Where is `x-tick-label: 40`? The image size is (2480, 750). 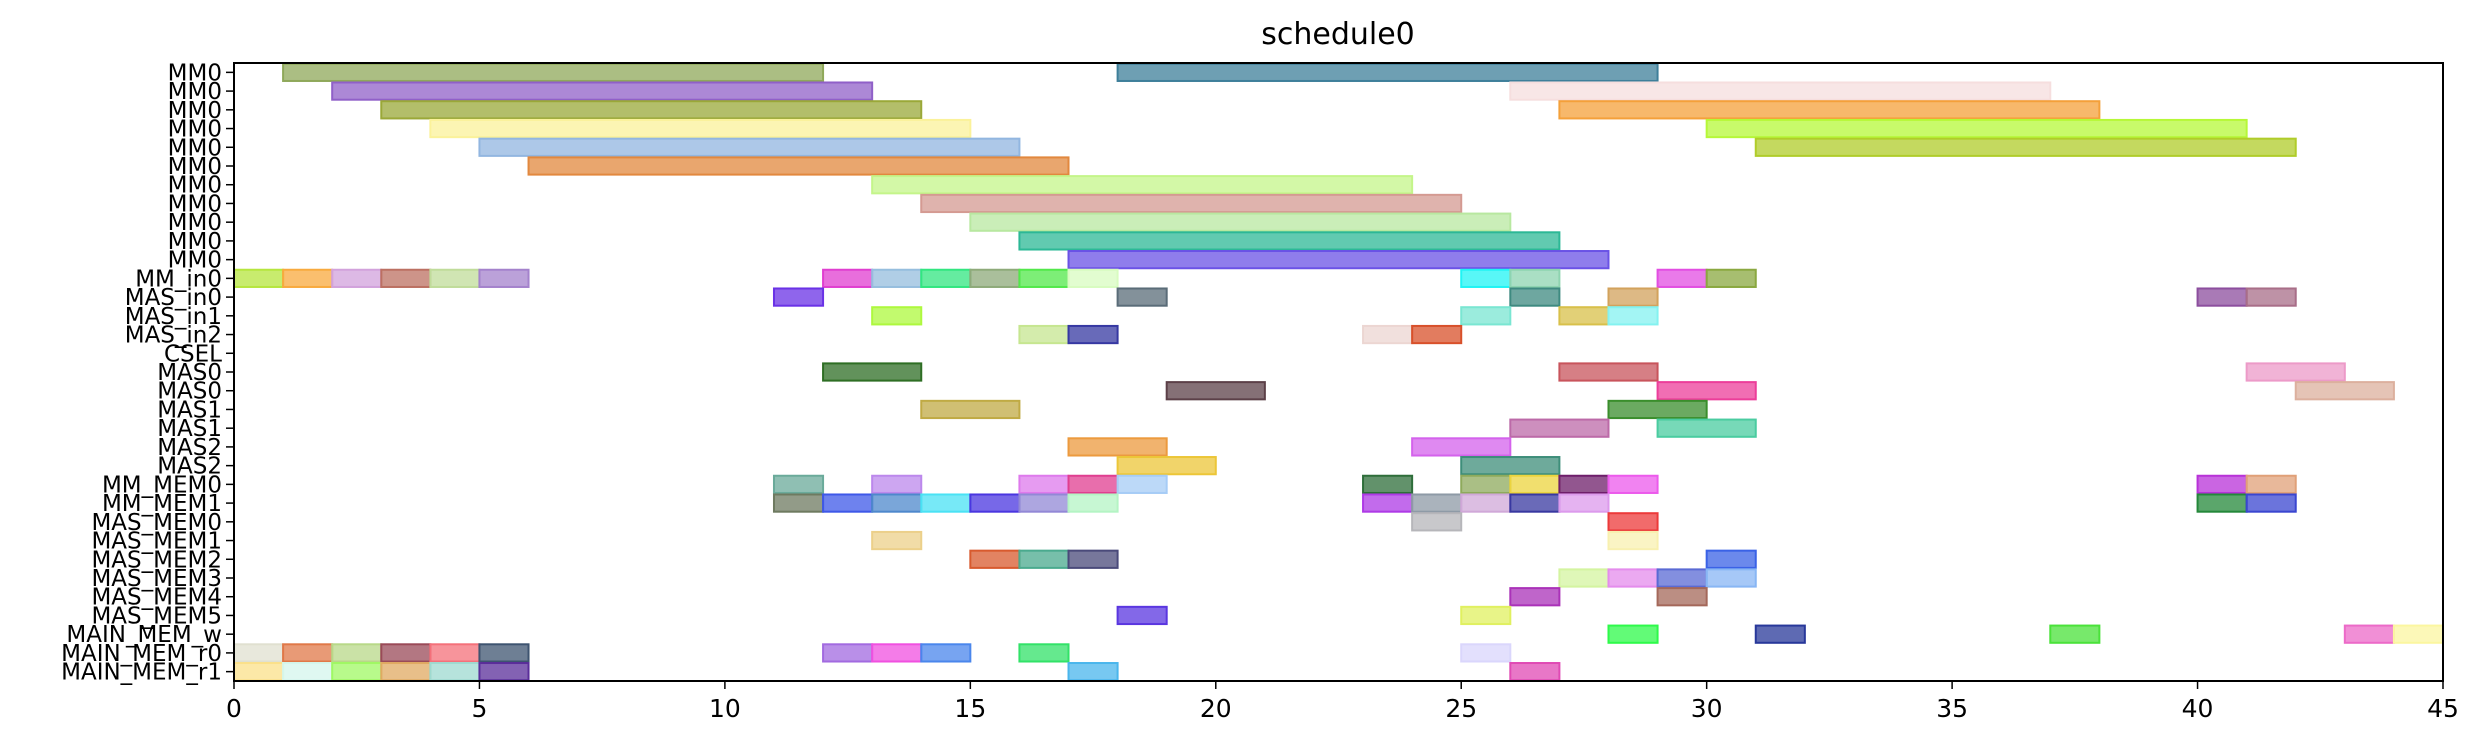 x-tick-label: 40 is located at coordinates (2198, 708).